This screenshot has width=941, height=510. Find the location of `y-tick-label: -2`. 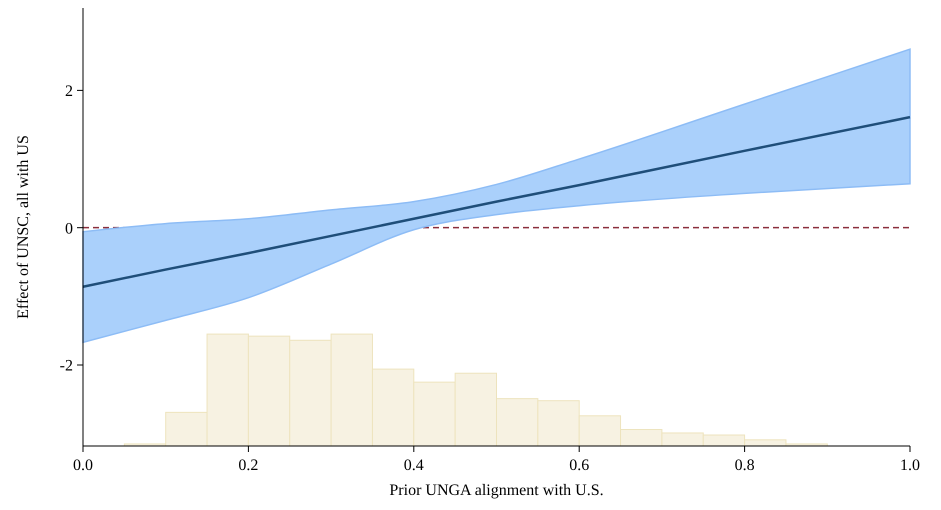

y-tick-label: -2 is located at coordinates (66, 366).